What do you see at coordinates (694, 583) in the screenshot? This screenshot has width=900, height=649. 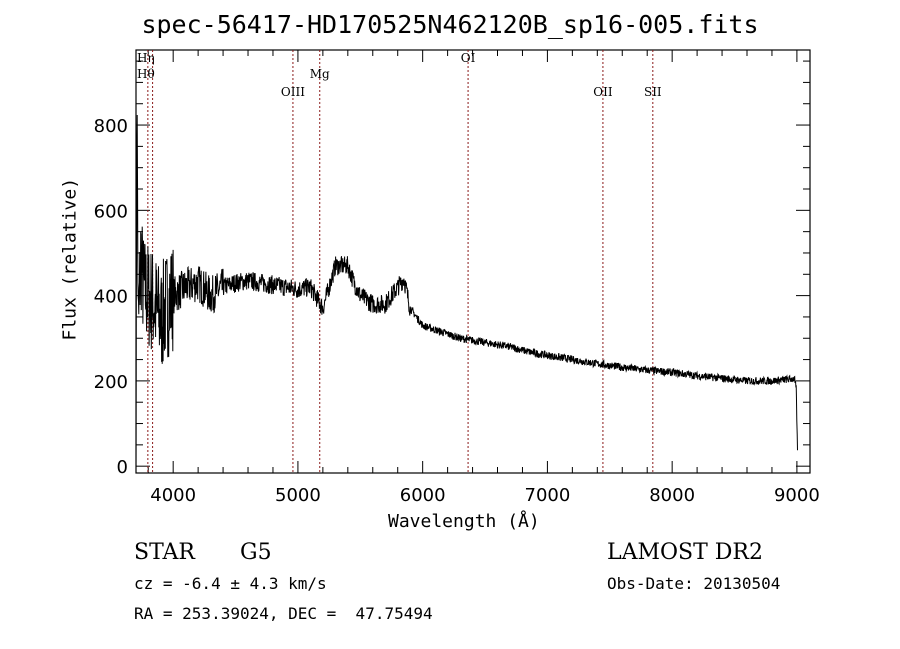 I see `obs-date: Obs-Date: 20130504` at bounding box center [694, 583].